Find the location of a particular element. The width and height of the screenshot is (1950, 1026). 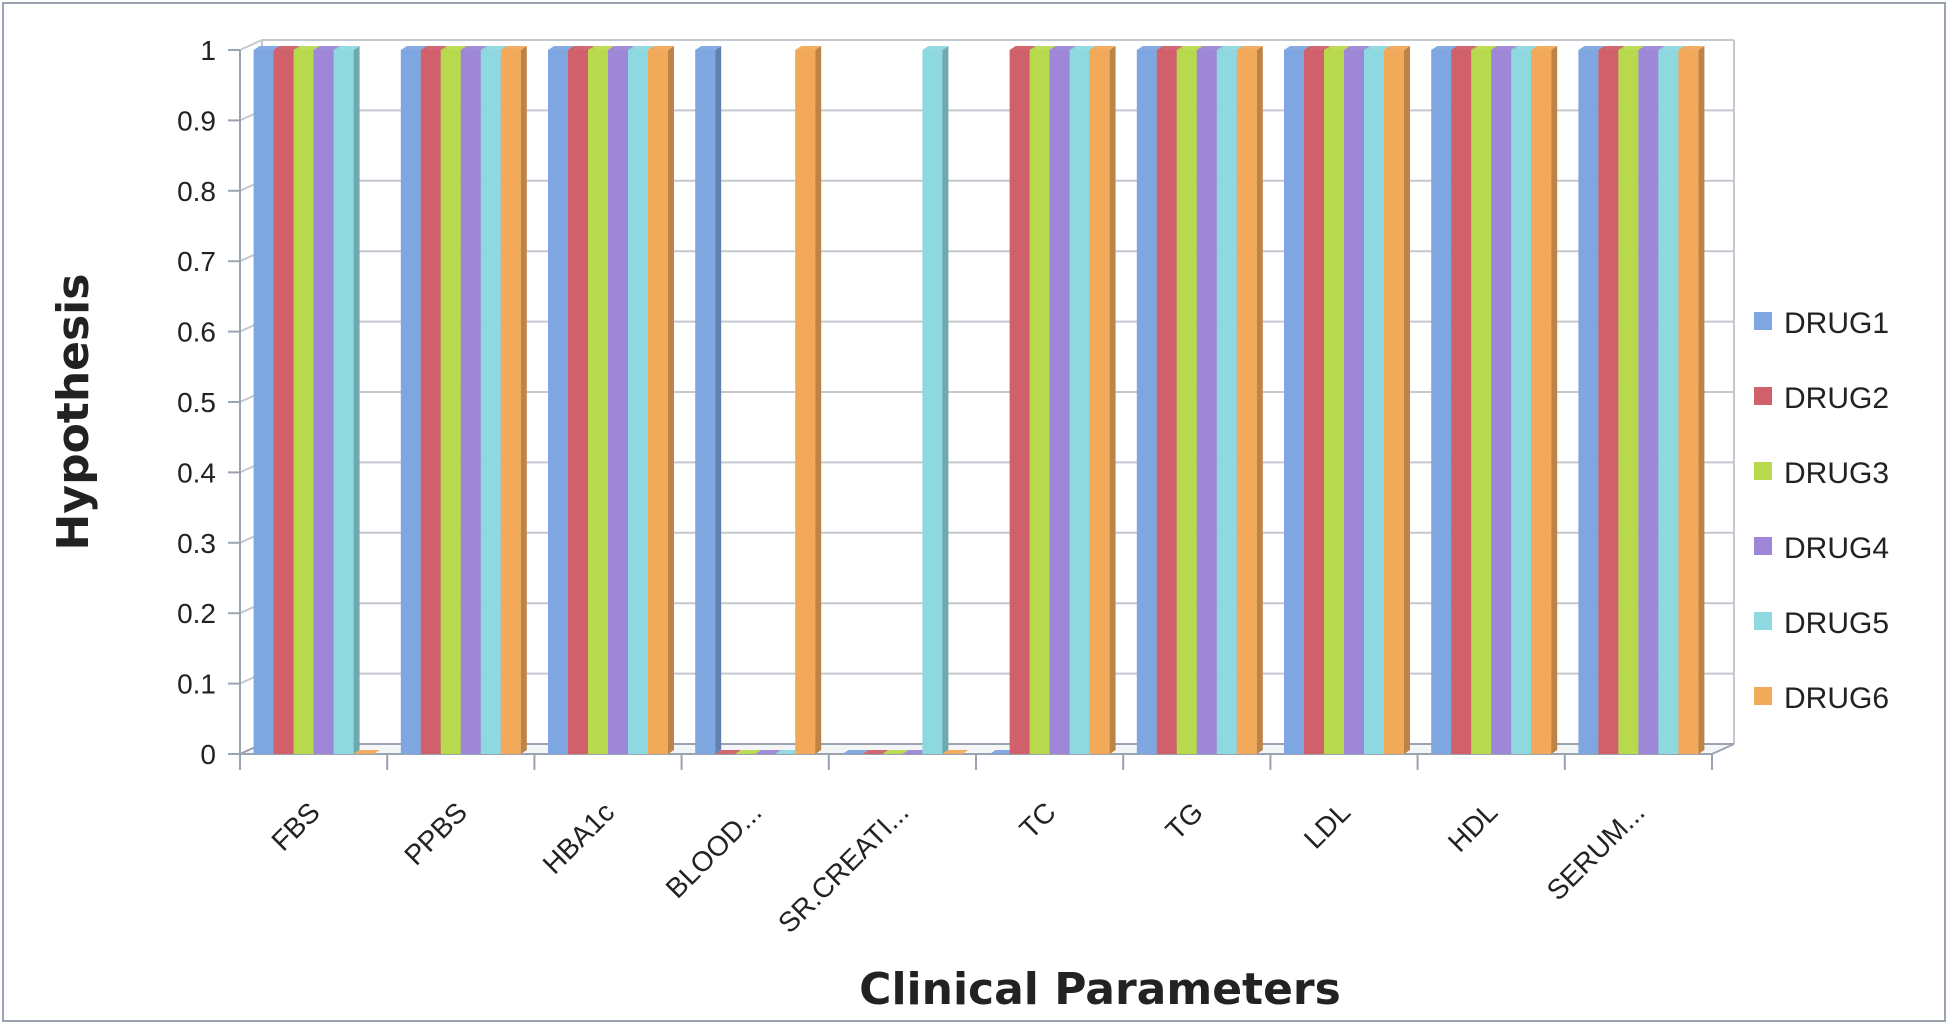

y-tick-label: 0.3 is located at coordinates (196, 543).